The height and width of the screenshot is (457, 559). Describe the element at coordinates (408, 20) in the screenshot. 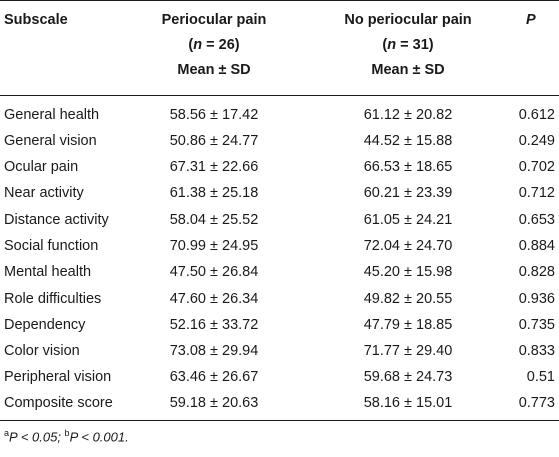

I see `header-no-periocular-title: No periocular pain` at that location.